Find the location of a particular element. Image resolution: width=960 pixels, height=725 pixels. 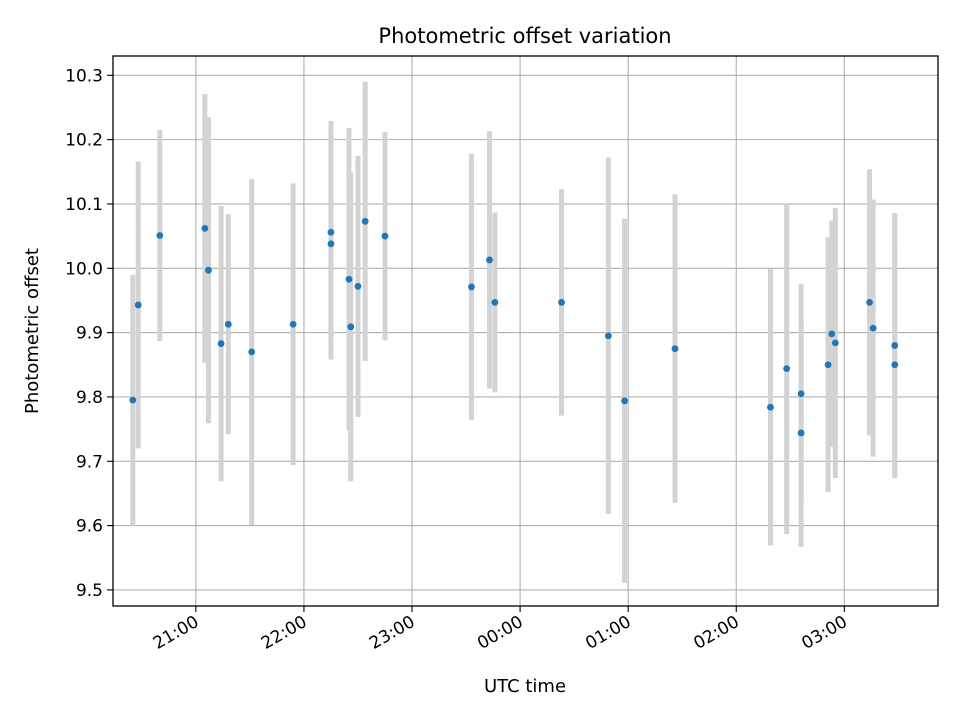

y-tick-label: 9.6 is located at coordinates (89, 527).